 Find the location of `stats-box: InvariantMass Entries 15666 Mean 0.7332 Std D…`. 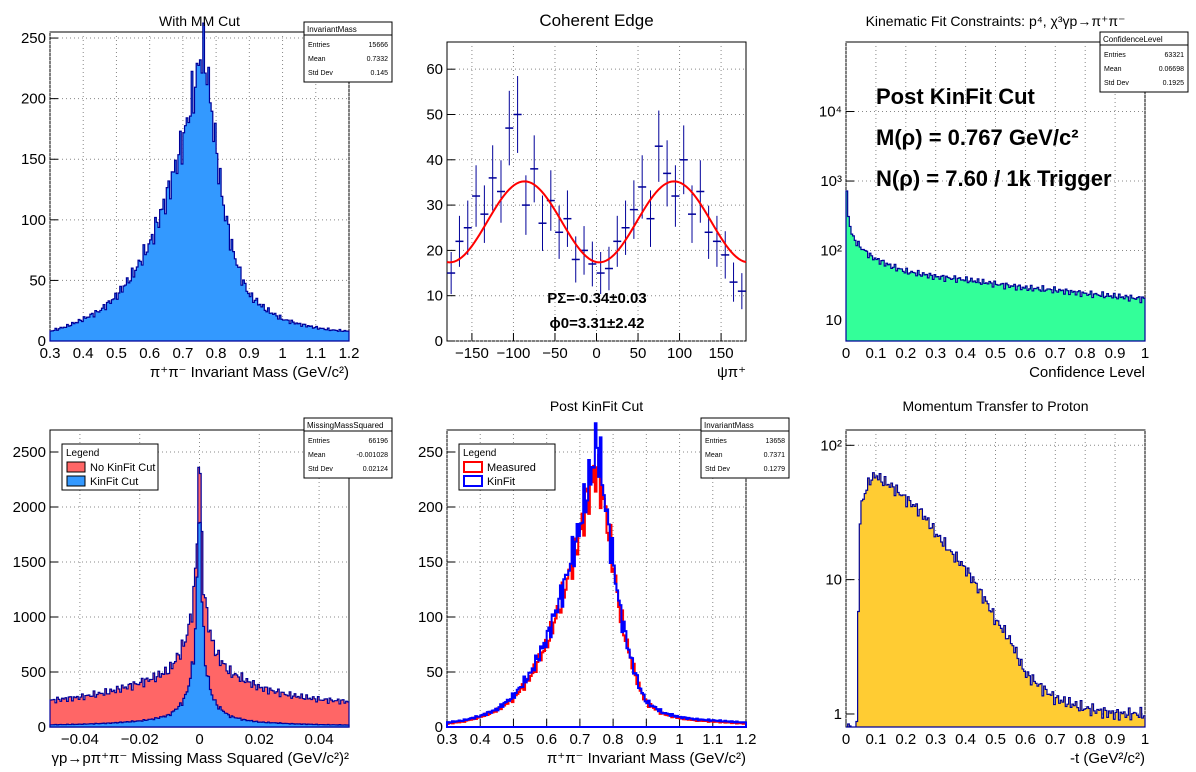

stats-box: InvariantMass Entries 15666 Mean 0.7332 Std D… is located at coordinates (348, 52).